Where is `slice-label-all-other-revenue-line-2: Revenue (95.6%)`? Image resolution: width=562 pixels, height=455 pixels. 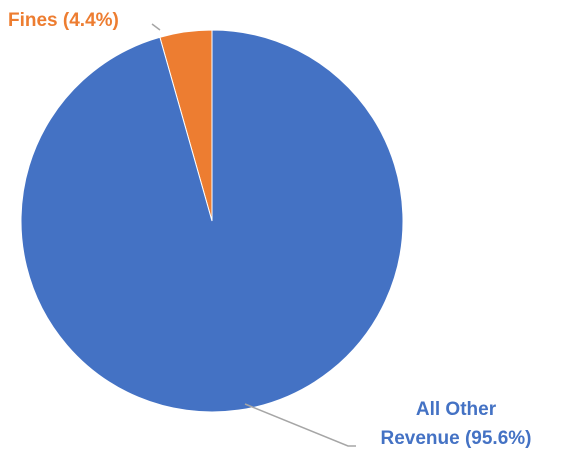
slice-label-all-other-revenue-line-2: Revenue (95.6%) is located at coordinates (455, 438).